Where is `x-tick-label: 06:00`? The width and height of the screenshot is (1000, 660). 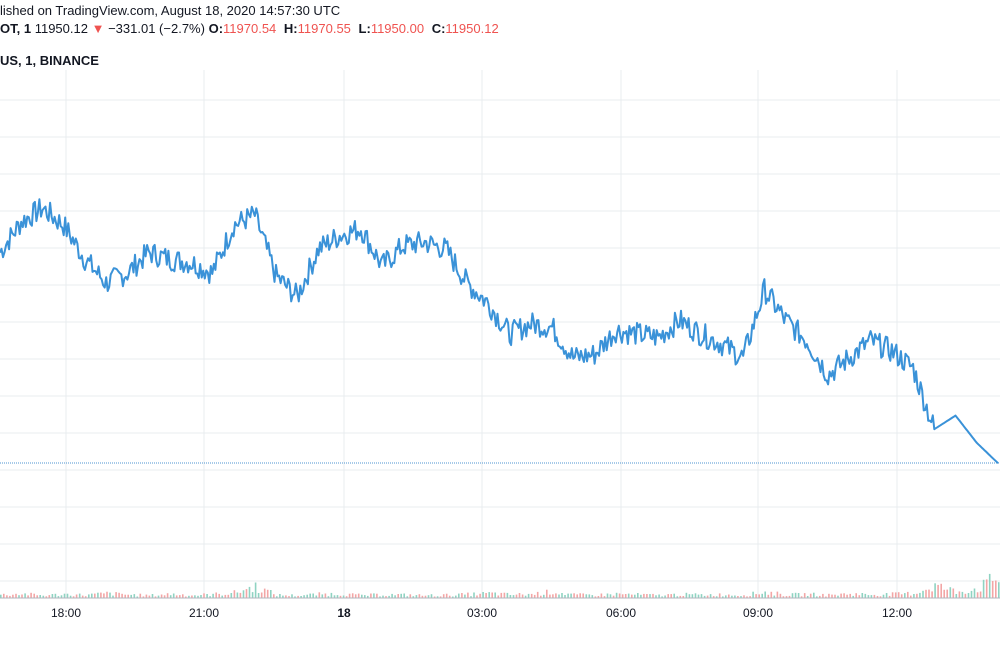 x-tick-label: 06:00 is located at coordinates (621, 613).